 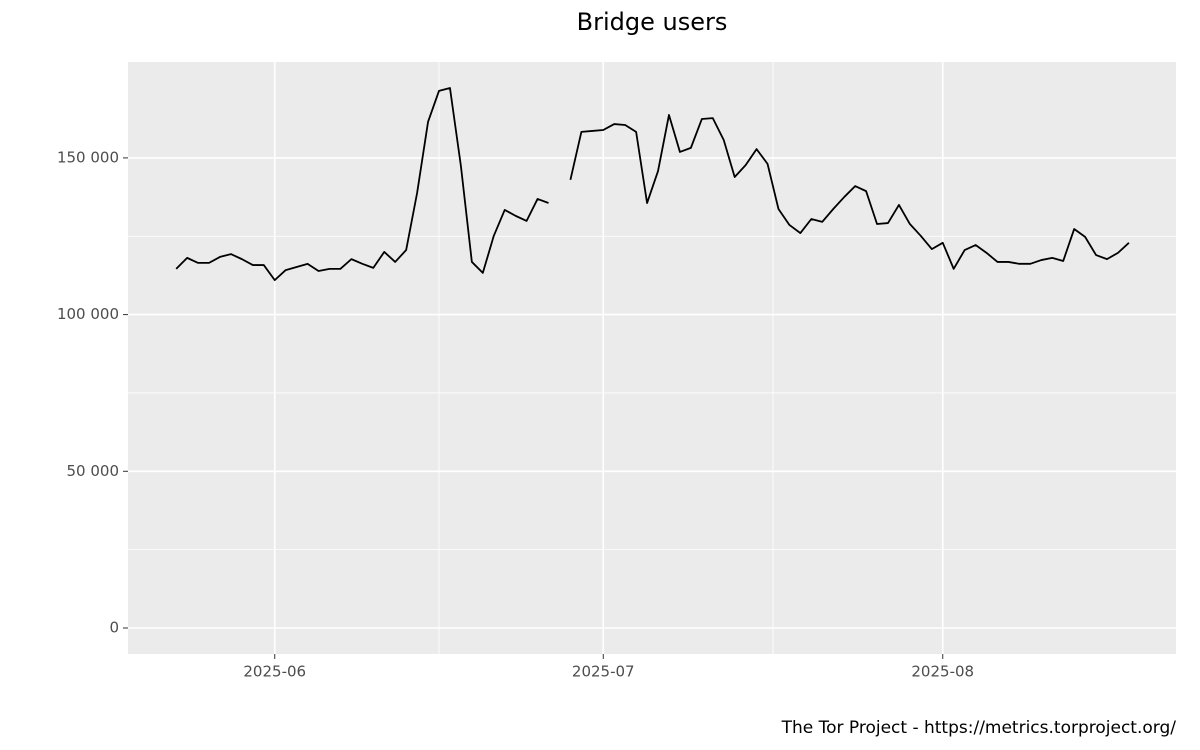 What do you see at coordinates (274, 672) in the screenshot?
I see `x-tick-label: 2025-06` at bounding box center [274, 672].